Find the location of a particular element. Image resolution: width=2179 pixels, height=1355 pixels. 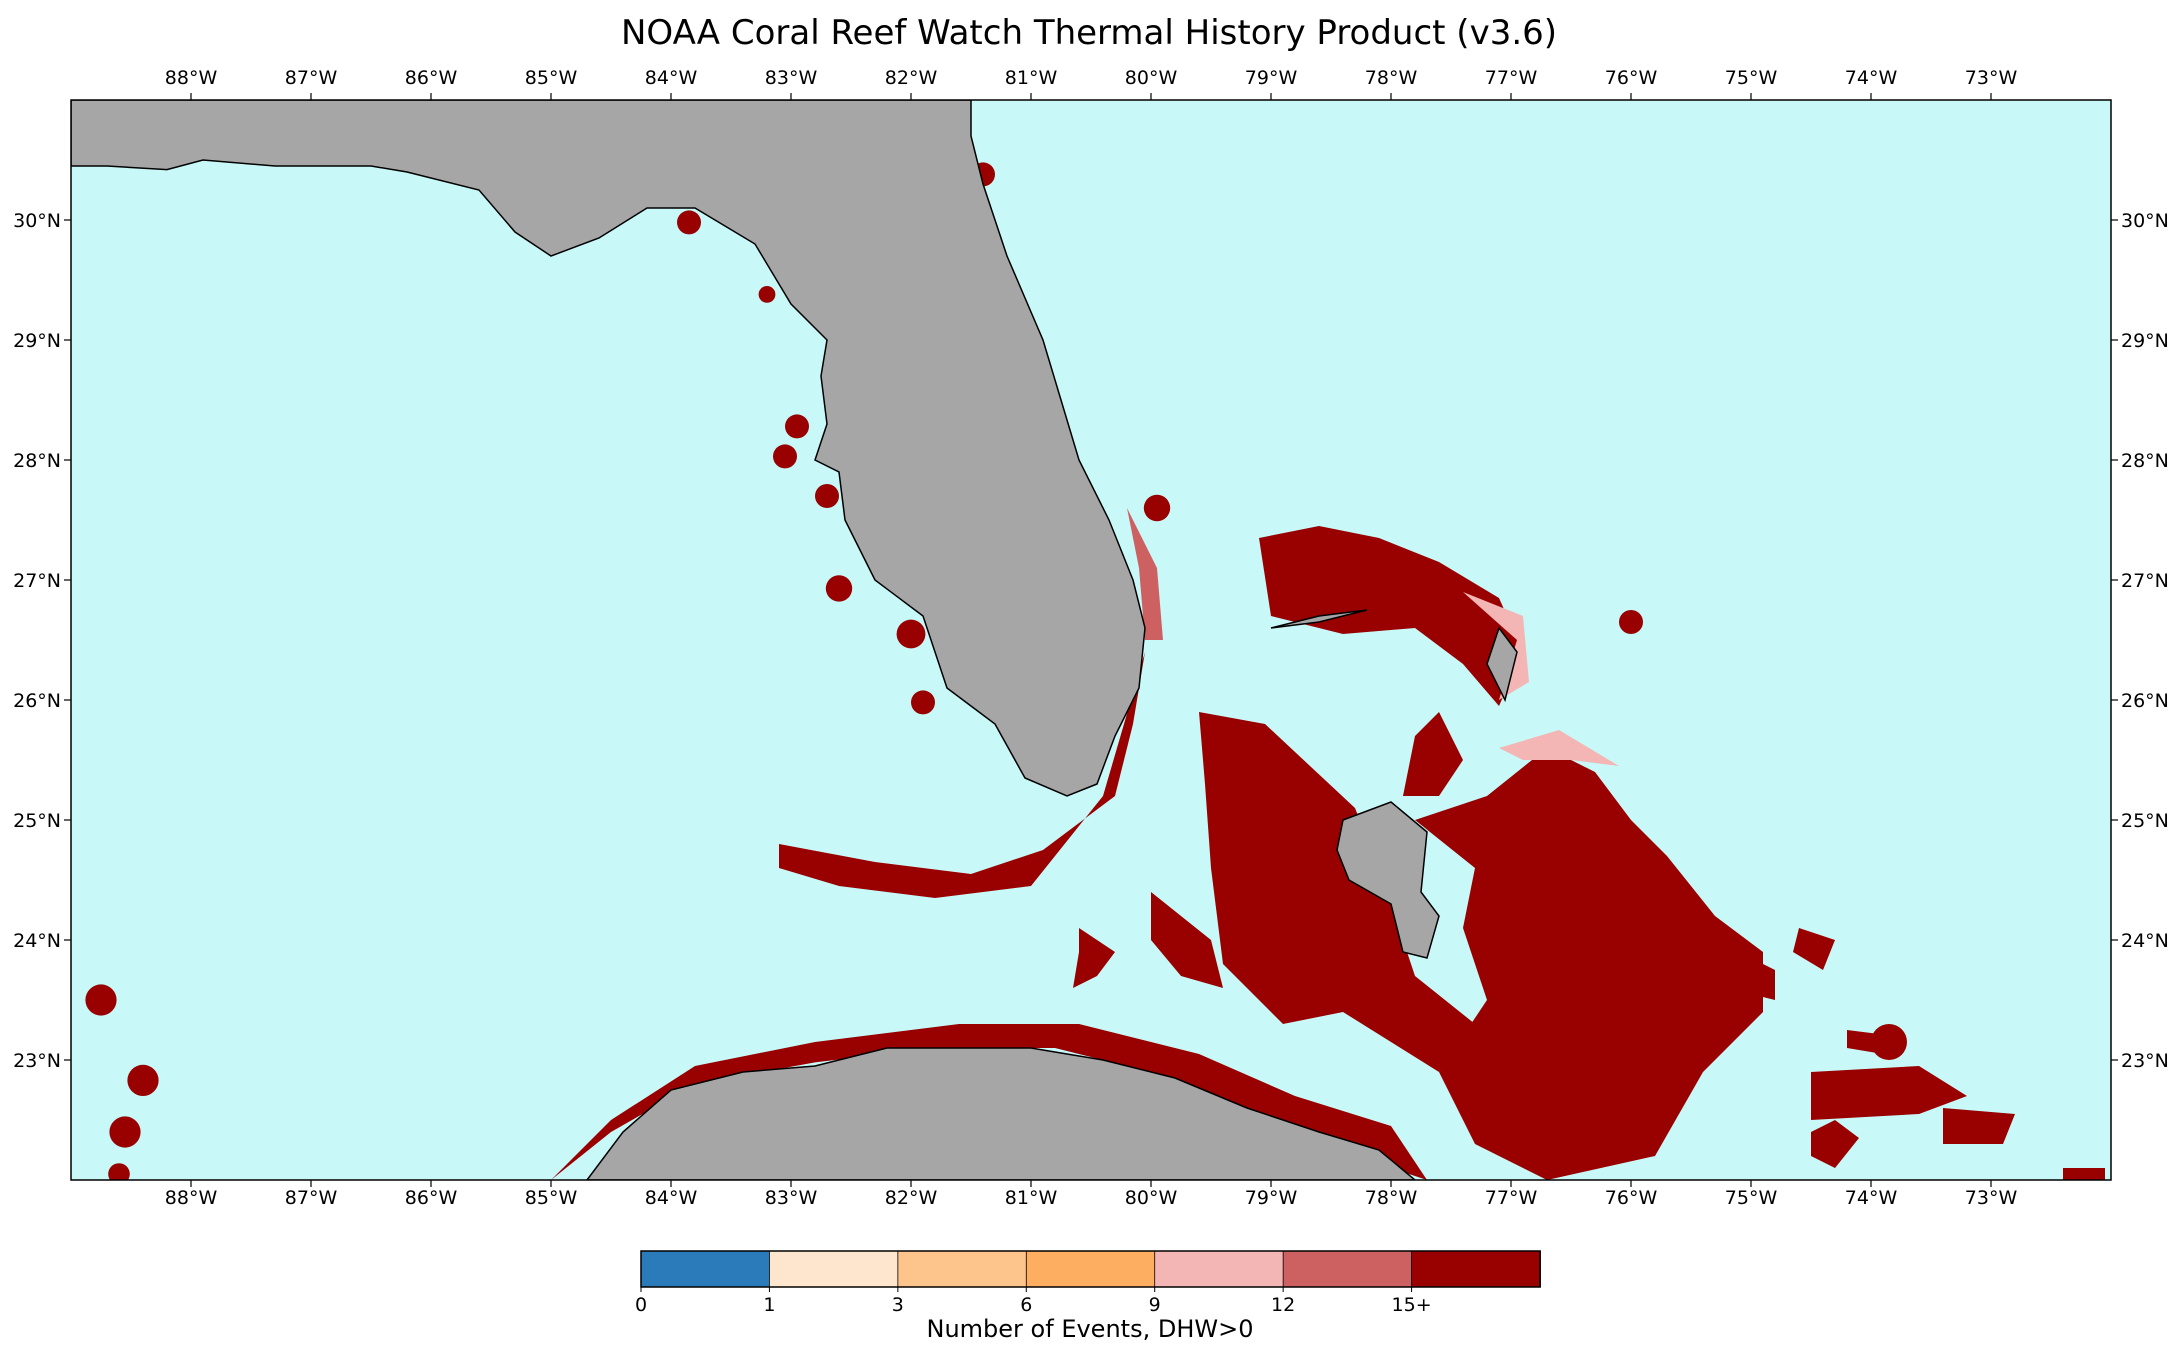

lon-tick-label-top: 82°W is located at coordinates (911, 78).